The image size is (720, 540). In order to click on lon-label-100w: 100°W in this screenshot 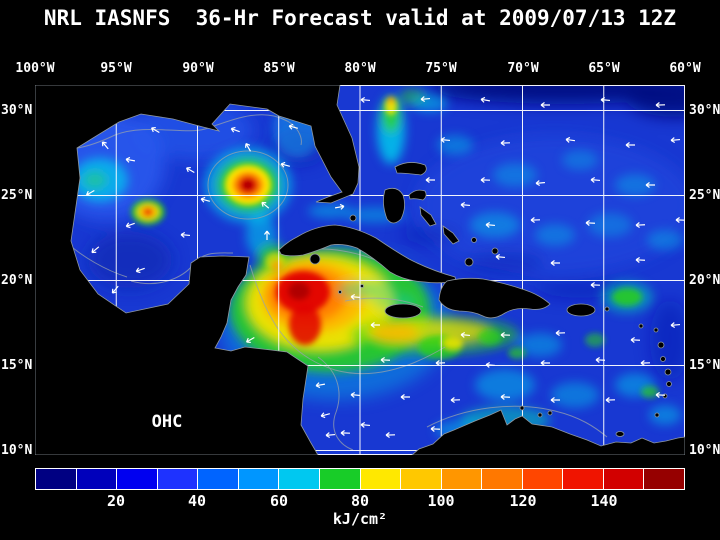, I will do `click(35, 68)`.